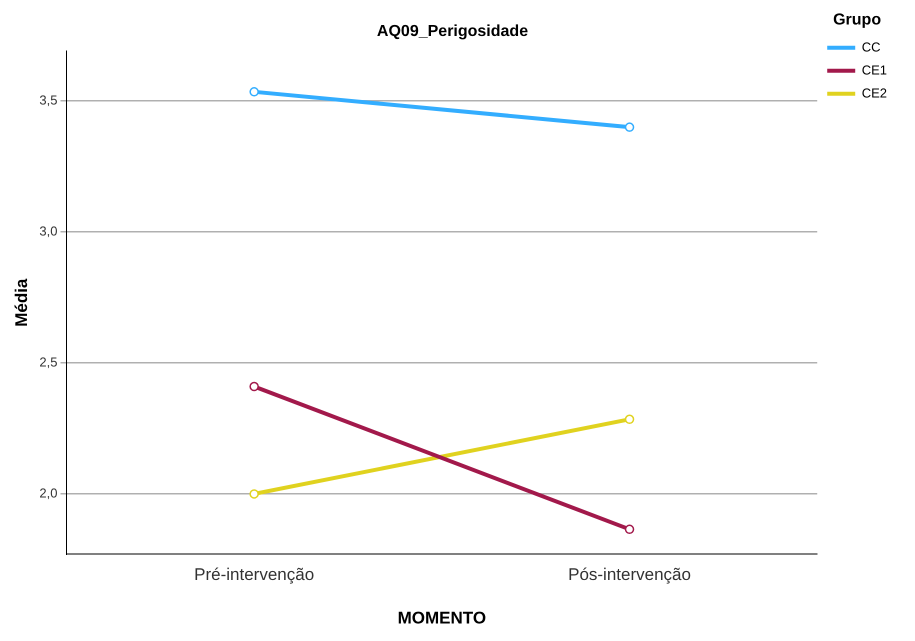  Describe the element at coordinates (48, 231) in the screenshot. I see `y-tick-label: 3,0` at that location.